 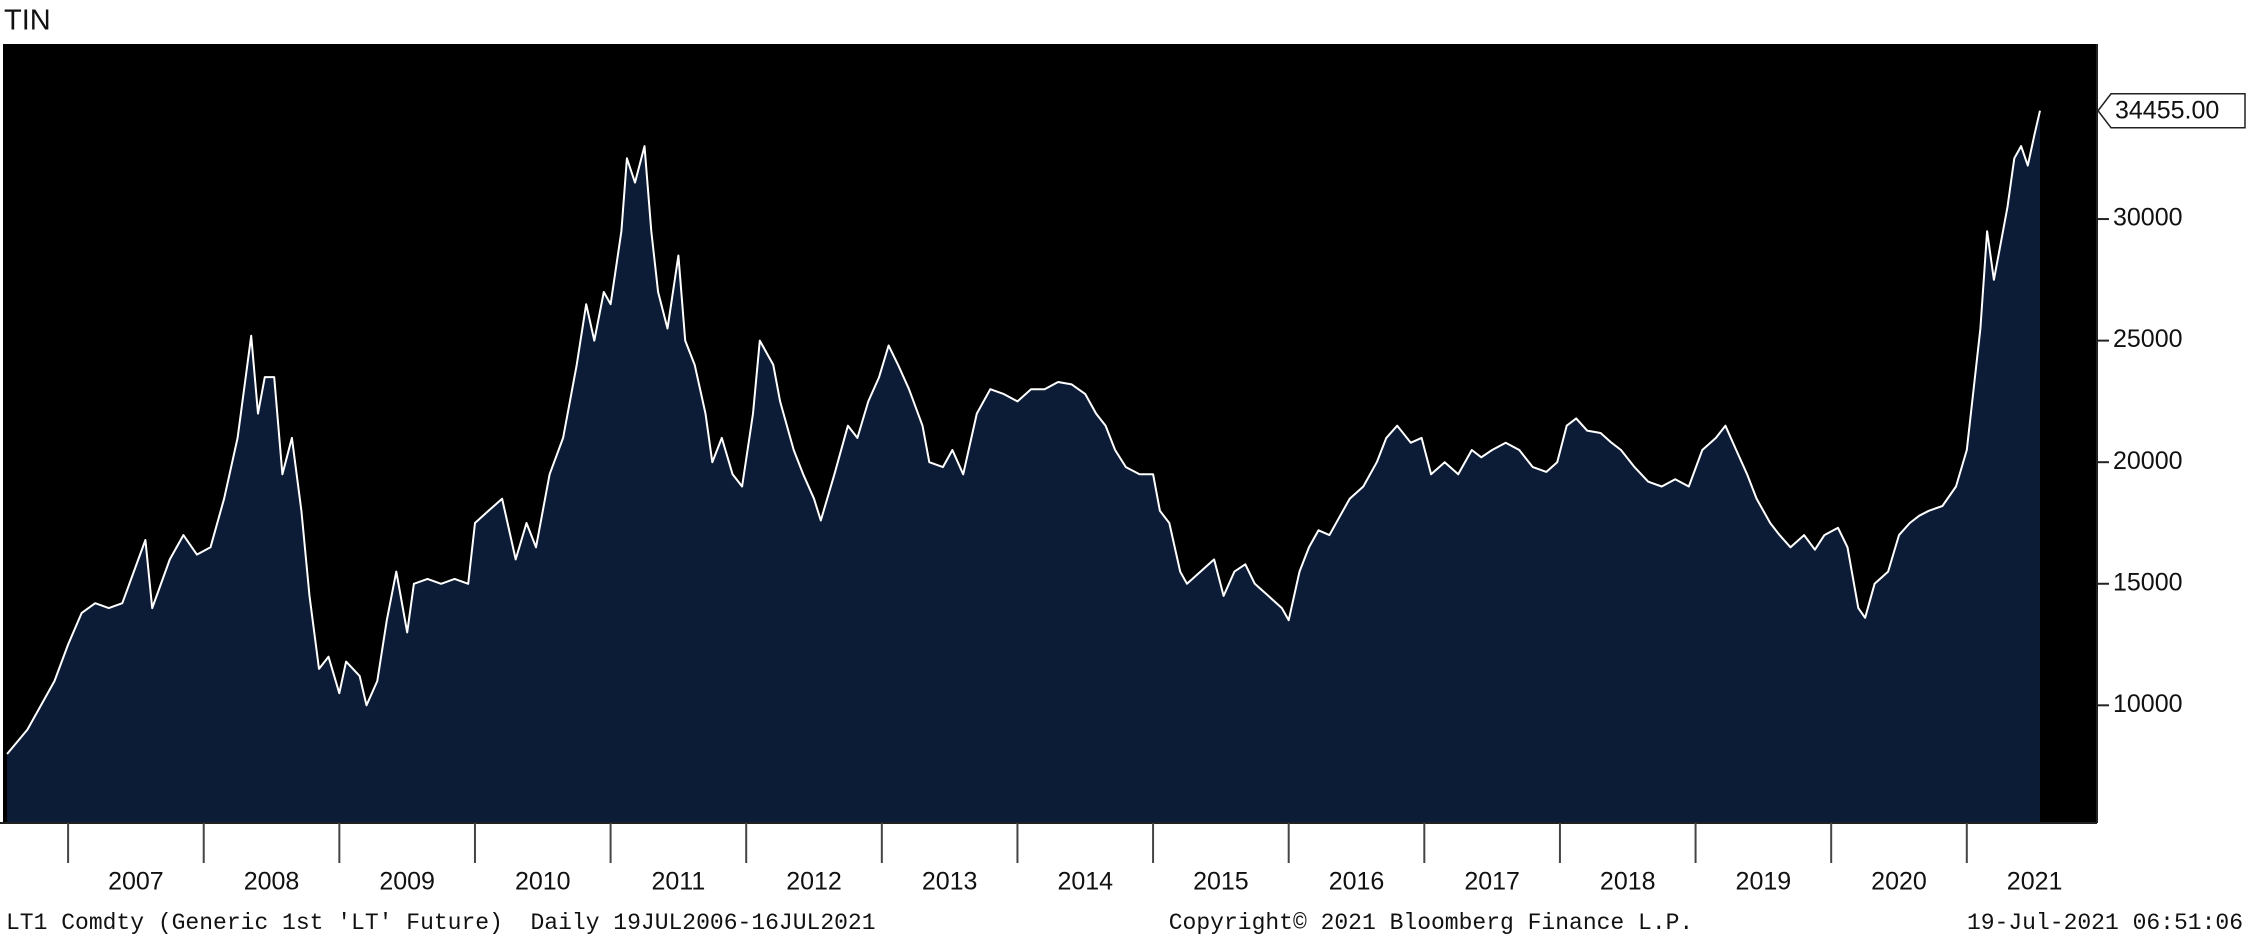 What do you see at coordinates (1085, 882) in the screenshot?
I see `x-tick-label: 2014` at bounding box center [1085, 882].